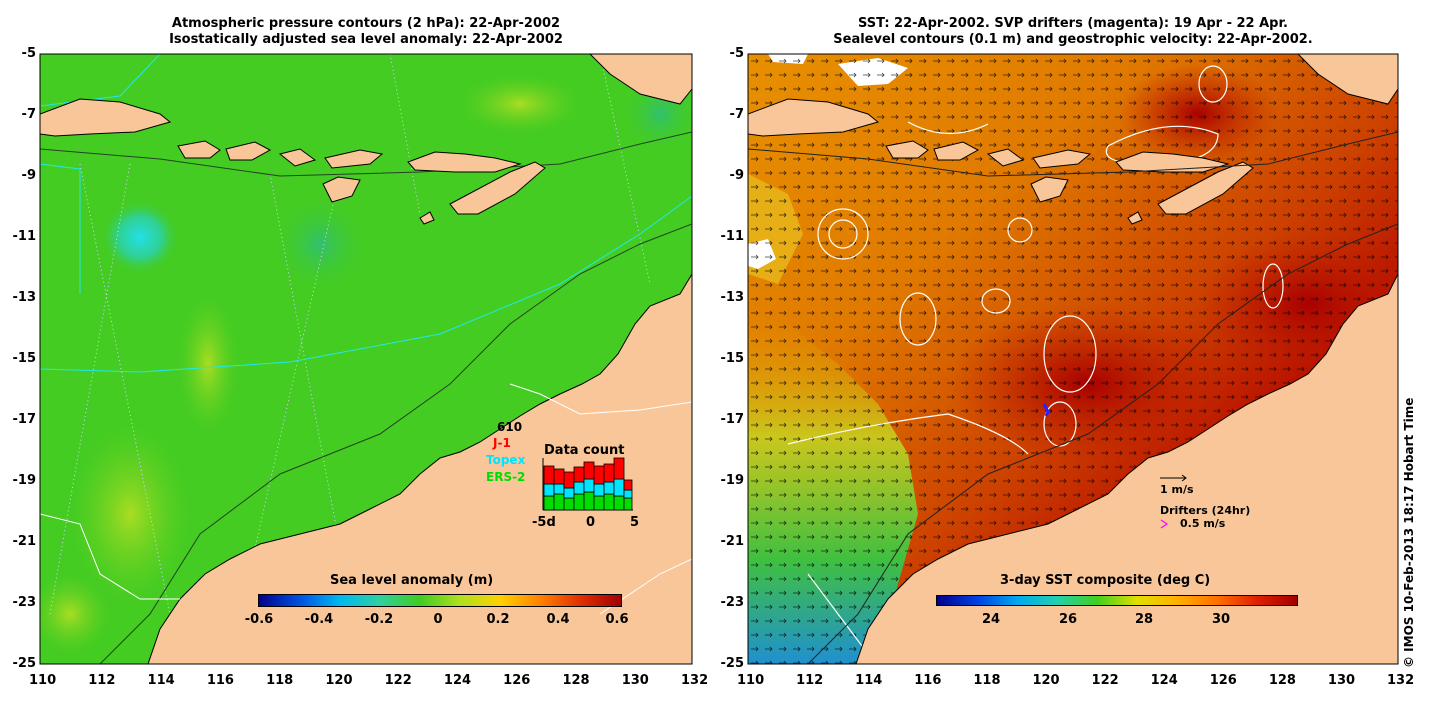 The height and width of the screenshot is (710, 1440). I want to click on right-x-tick: 130, so click(1341, 680).